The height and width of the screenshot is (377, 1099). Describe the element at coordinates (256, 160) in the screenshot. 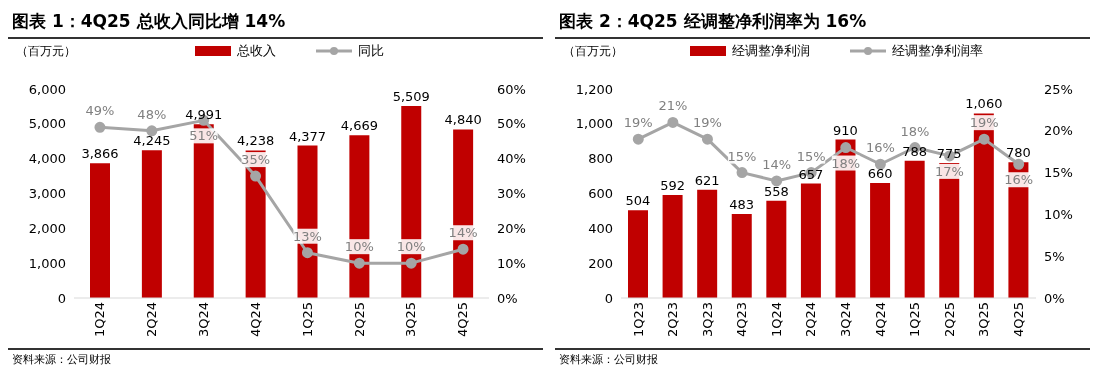

I see `data-label: 35%` at that location.